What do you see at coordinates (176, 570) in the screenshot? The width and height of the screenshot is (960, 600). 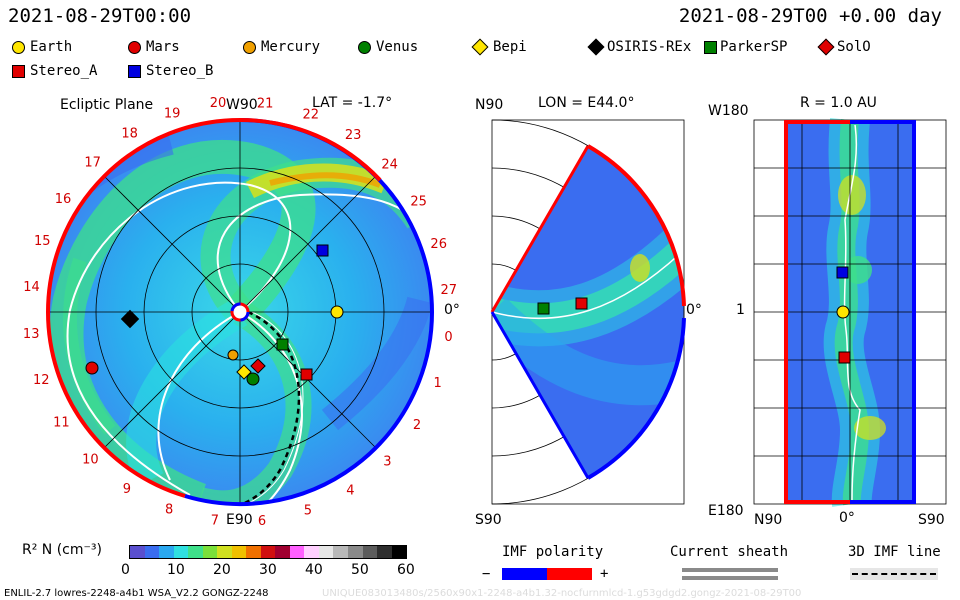 I see `colorbar-tick-label: 10` at bounding box center [176, 570].